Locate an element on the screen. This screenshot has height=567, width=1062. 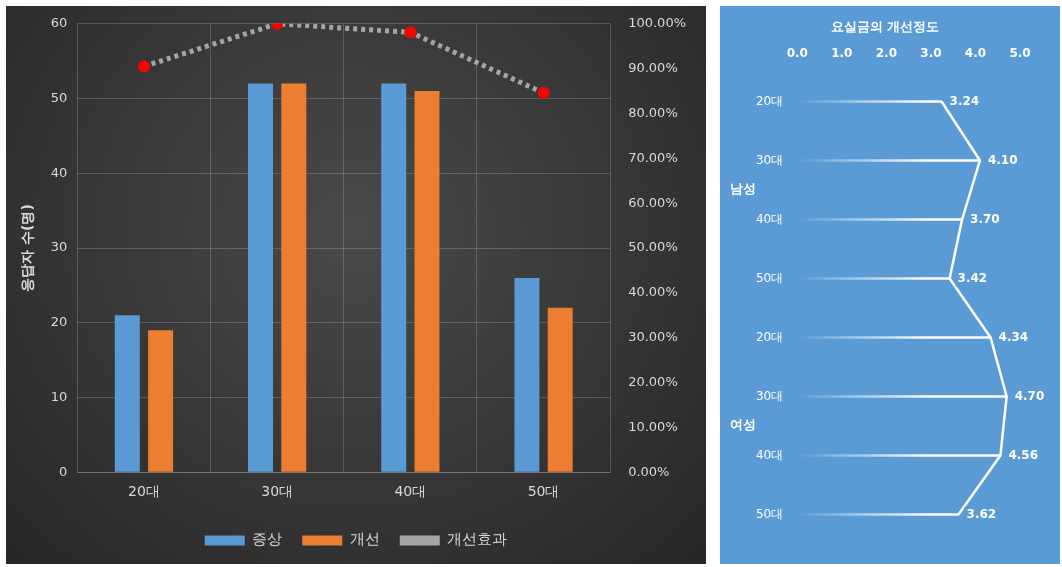
x-tick-label: 2.0 is located at coordinates (886, 52).